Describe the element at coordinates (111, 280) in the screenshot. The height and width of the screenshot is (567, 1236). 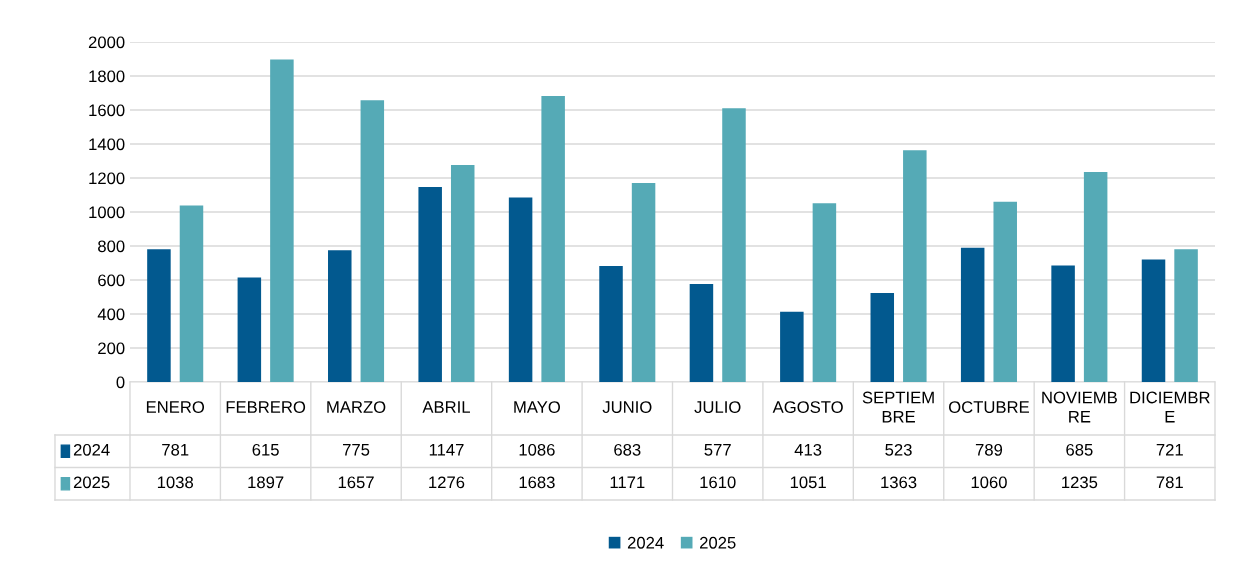
I see `y-tick-label: 600` at that location.